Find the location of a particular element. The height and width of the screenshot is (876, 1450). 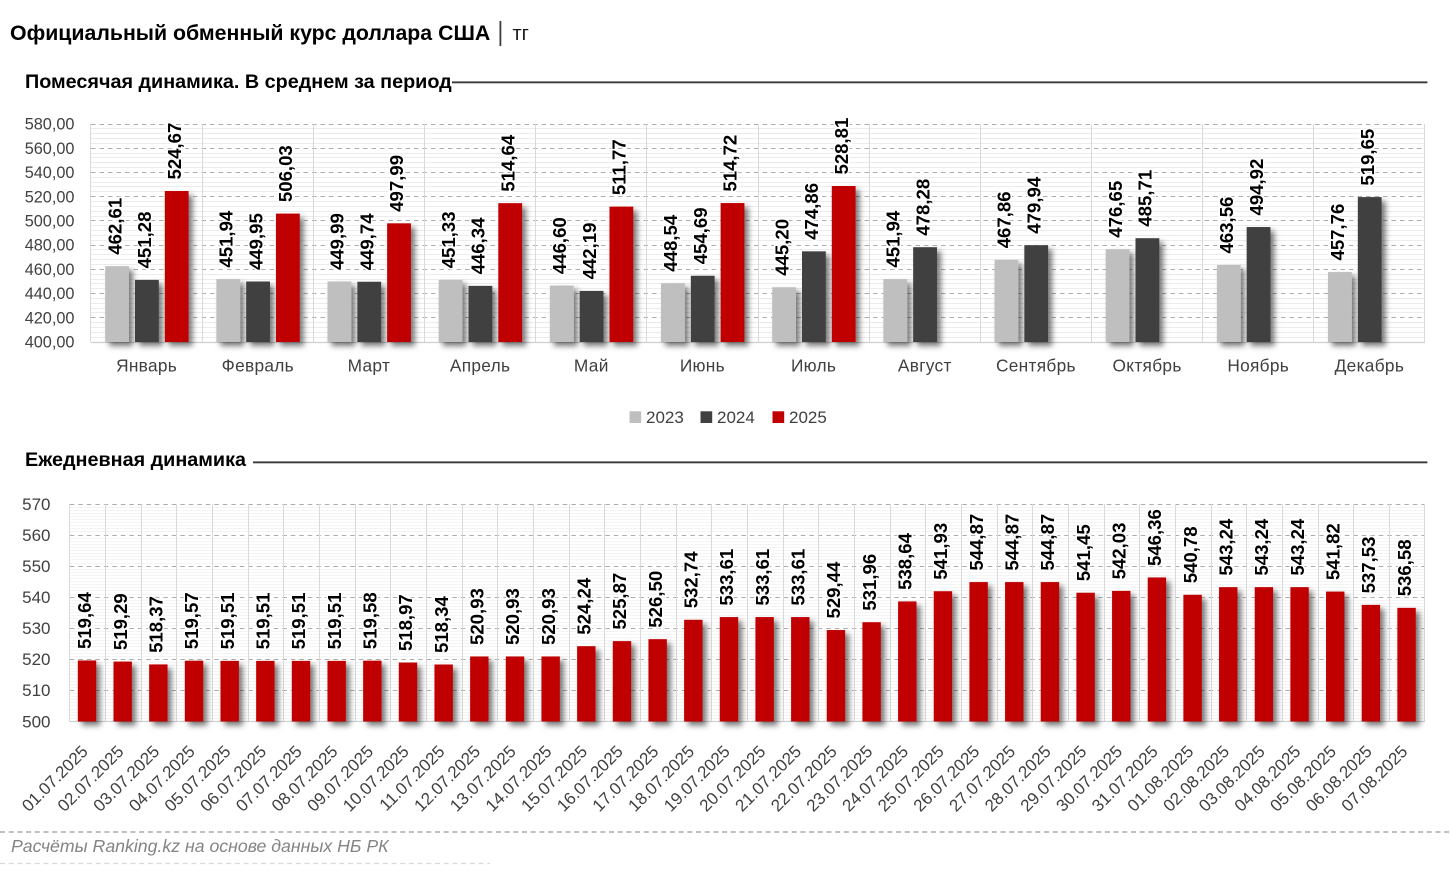

svg-text: 2025 is located at coordinates (808, 417).